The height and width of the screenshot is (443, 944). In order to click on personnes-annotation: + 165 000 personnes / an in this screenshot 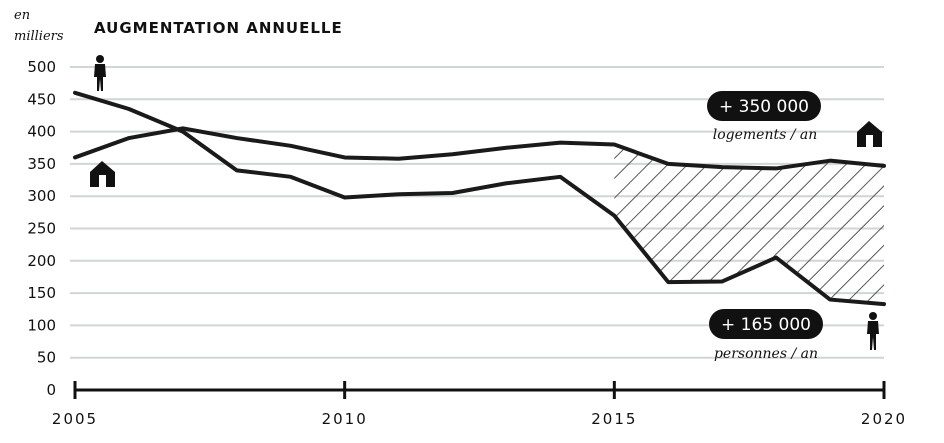, I will do `click(766, 335)`.